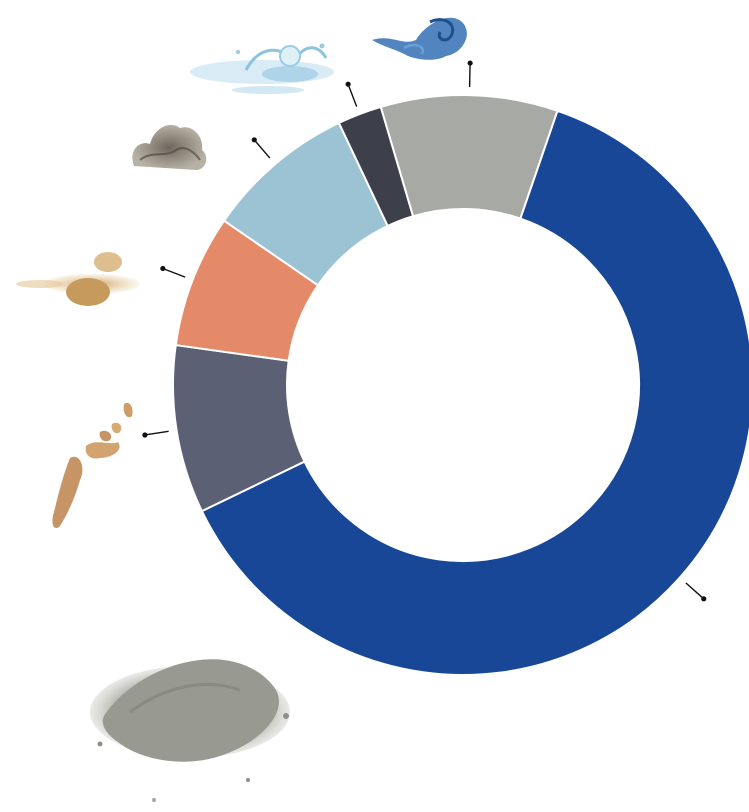 This screenshot has height=812, width=749. I want to click on leader-line-water, so click(352, 95).